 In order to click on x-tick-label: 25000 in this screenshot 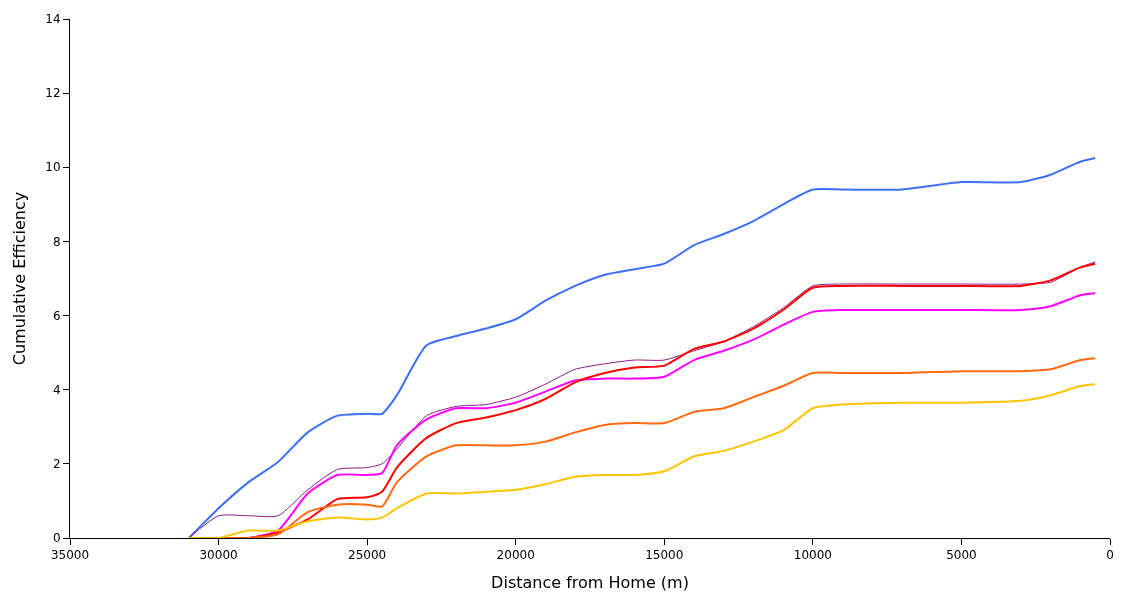, I will do `click(367, 555)`.